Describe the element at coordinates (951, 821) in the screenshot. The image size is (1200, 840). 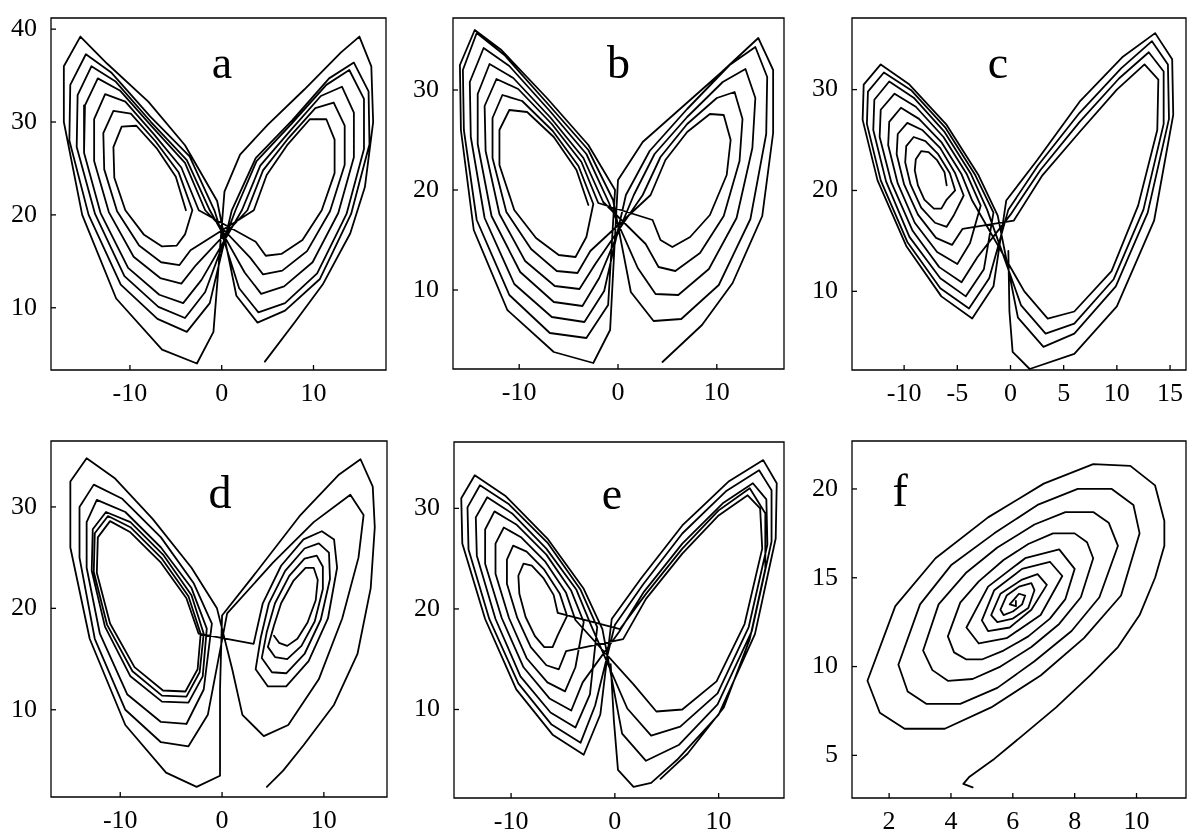
I see `x-tick-label: 4` at that location.